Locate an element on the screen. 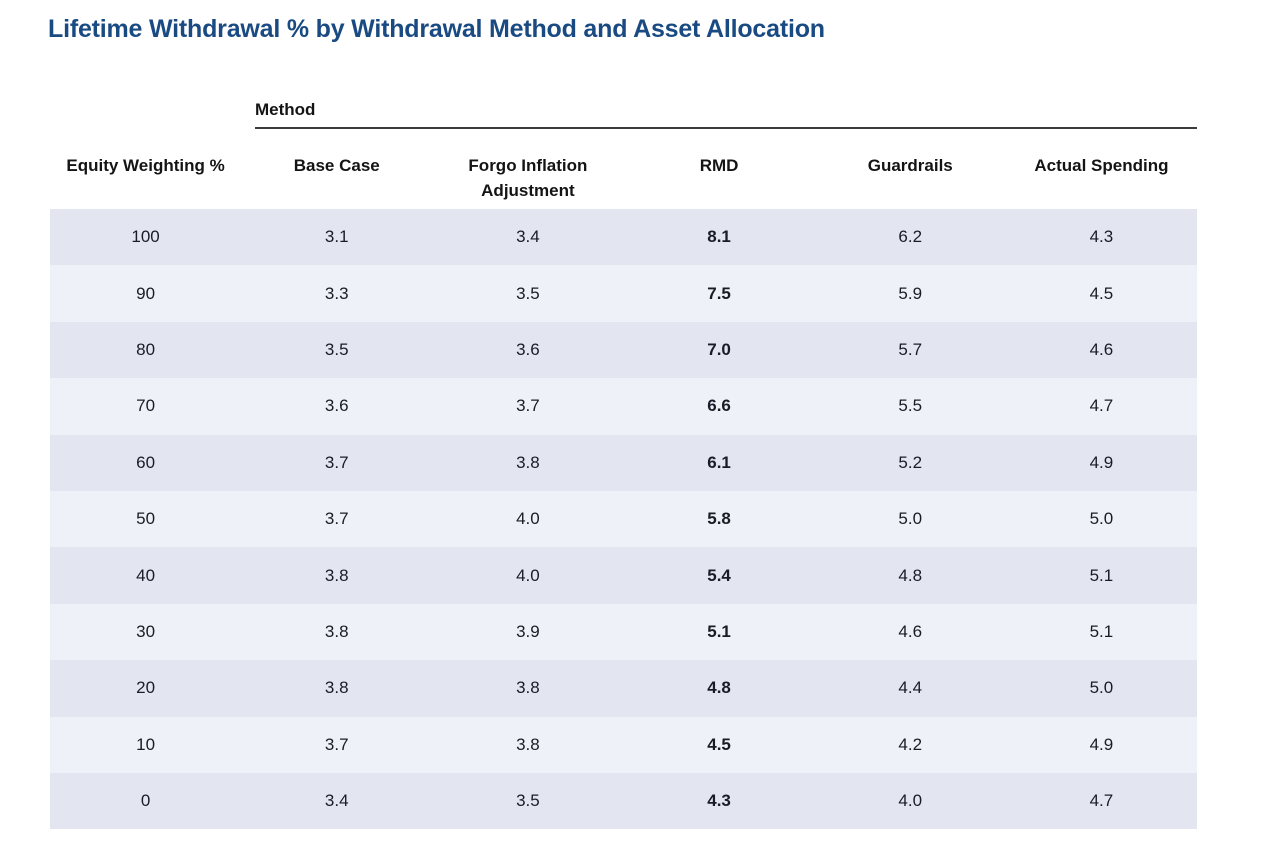 The width and height of the screenshot is (1276, 848). actual-spending-cell: 4.3 is located at coordinates (1101, 237).